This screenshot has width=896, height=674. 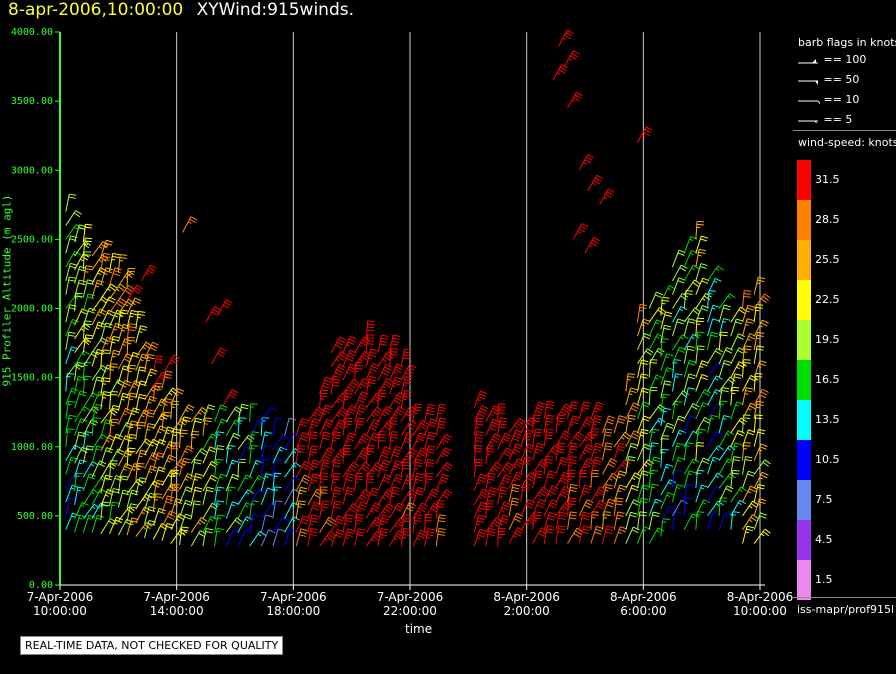 I want to click on y-tick-label: 500.00, so click(x=35, y=516).